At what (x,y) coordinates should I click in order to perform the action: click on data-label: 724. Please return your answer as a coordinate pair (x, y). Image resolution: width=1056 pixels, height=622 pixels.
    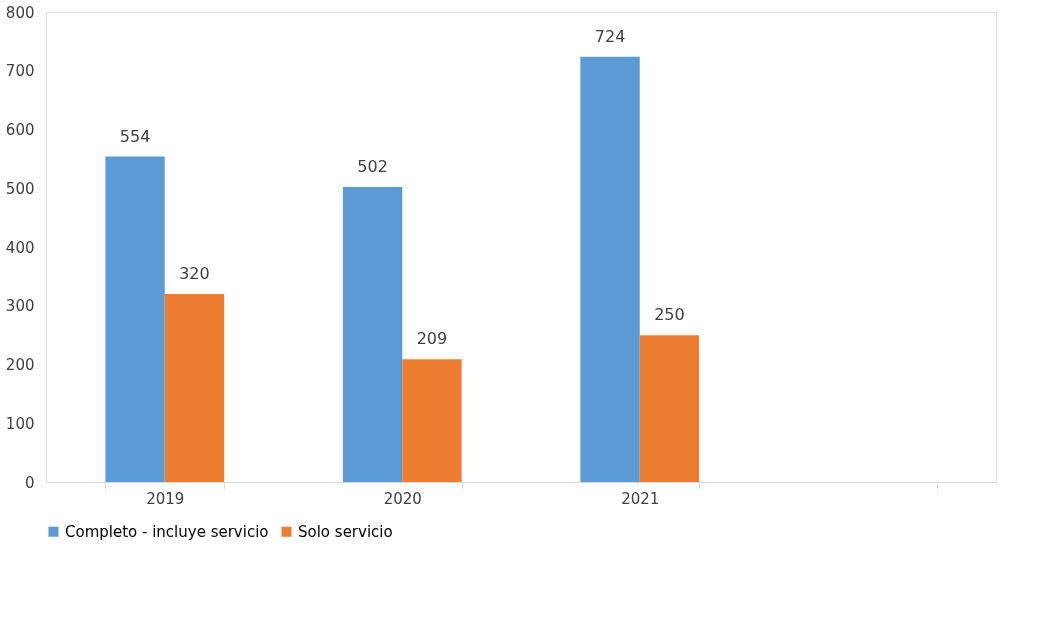
    Looking at the image, I should click on (610, 36).